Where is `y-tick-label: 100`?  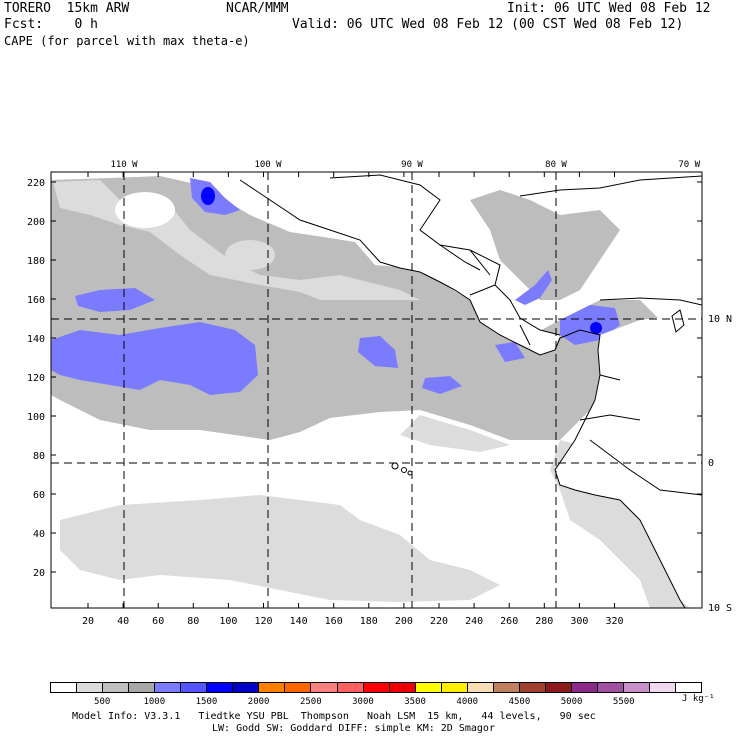
y-tick-label: 100 is located at coordinates (36, 417).